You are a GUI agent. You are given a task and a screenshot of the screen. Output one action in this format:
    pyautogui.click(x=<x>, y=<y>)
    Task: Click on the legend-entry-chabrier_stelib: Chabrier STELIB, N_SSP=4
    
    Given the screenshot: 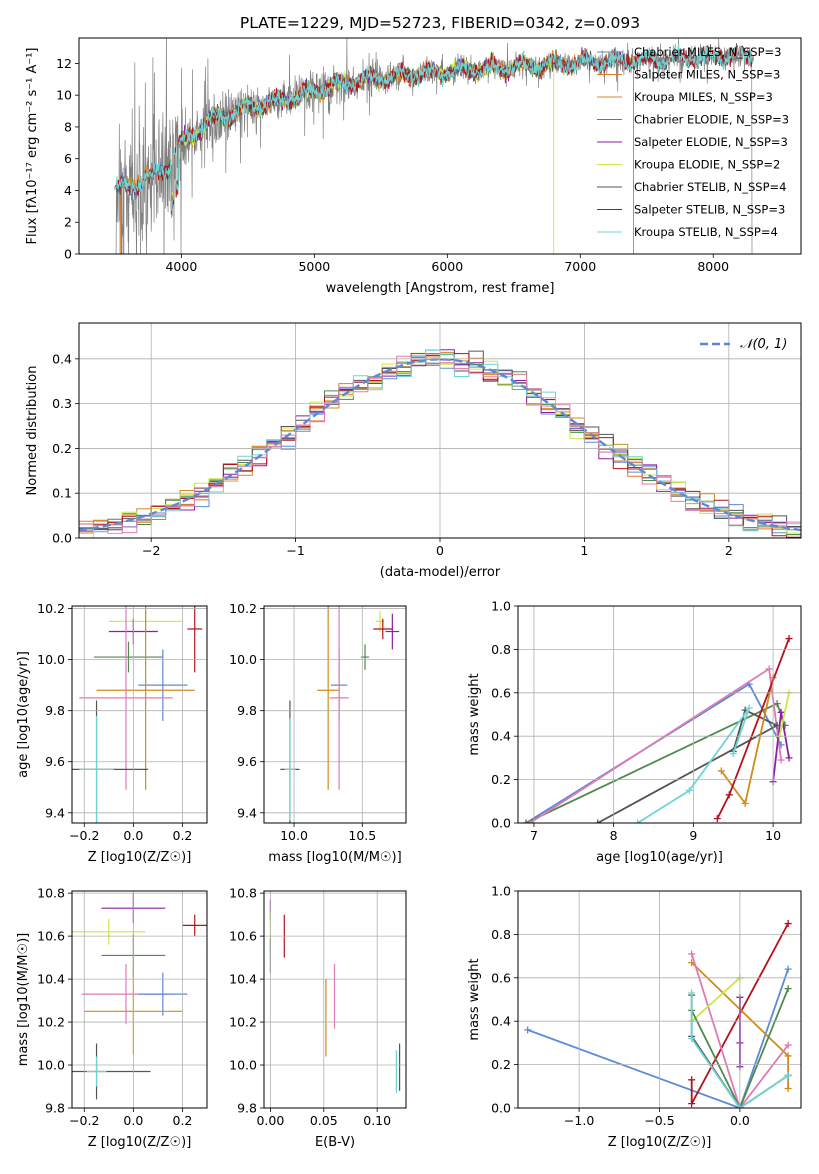 What is the action you would take?
    pyautogui.click(x=710, y=187)
    